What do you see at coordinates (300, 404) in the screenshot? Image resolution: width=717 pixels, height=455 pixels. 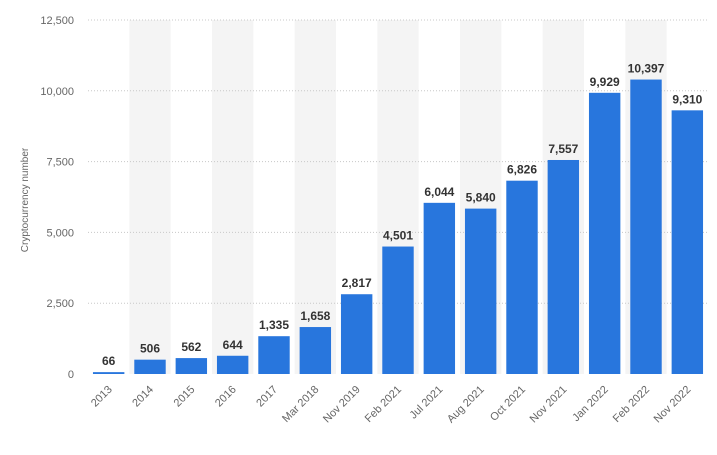 I see `x-tick-label: Mar 2018` at bounding box center [300, 404].